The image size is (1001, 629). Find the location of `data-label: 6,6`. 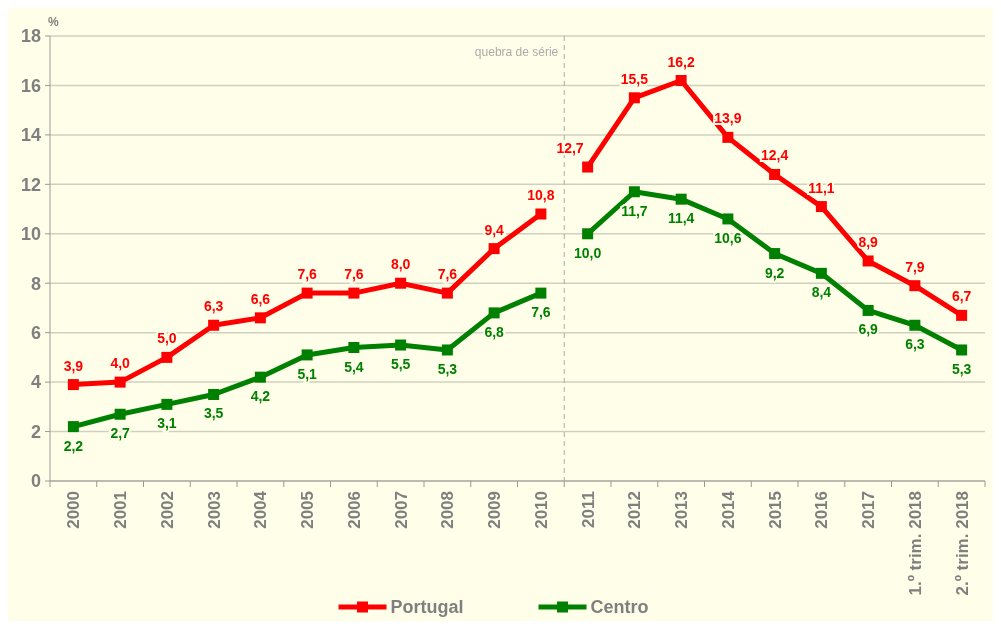

data-label: 6,6 is located at coordinates (260, 298).